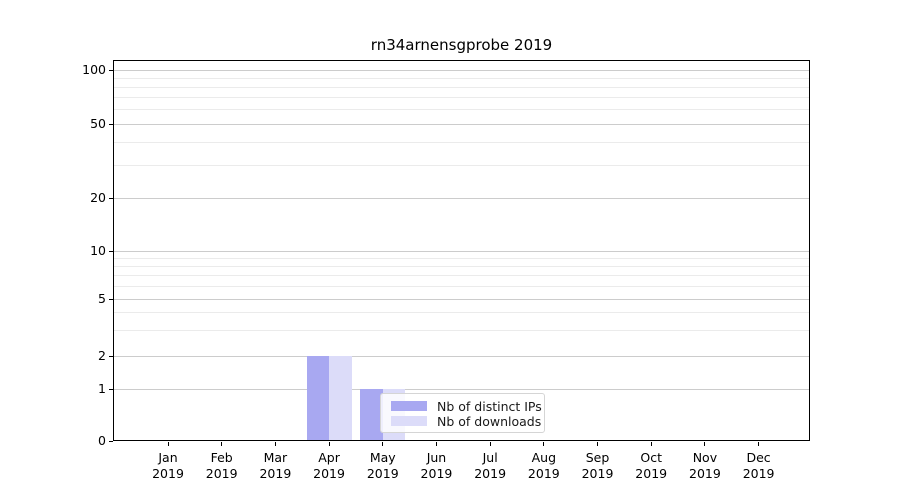  Describe the element at coordinates (758, 465) in the screenshot. I see `x-tick-label-dec: Dec 2019` at that location.